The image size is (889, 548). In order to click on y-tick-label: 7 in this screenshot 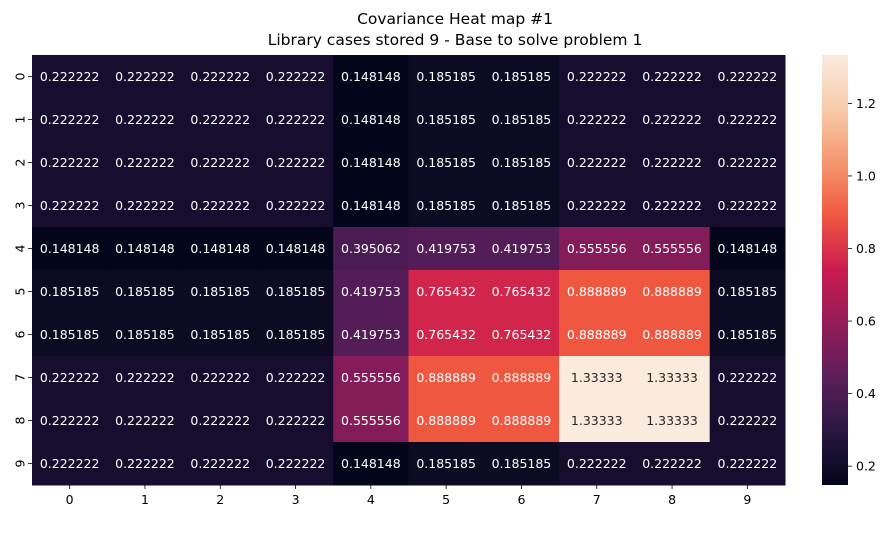, I will do `click(20, 378)`.